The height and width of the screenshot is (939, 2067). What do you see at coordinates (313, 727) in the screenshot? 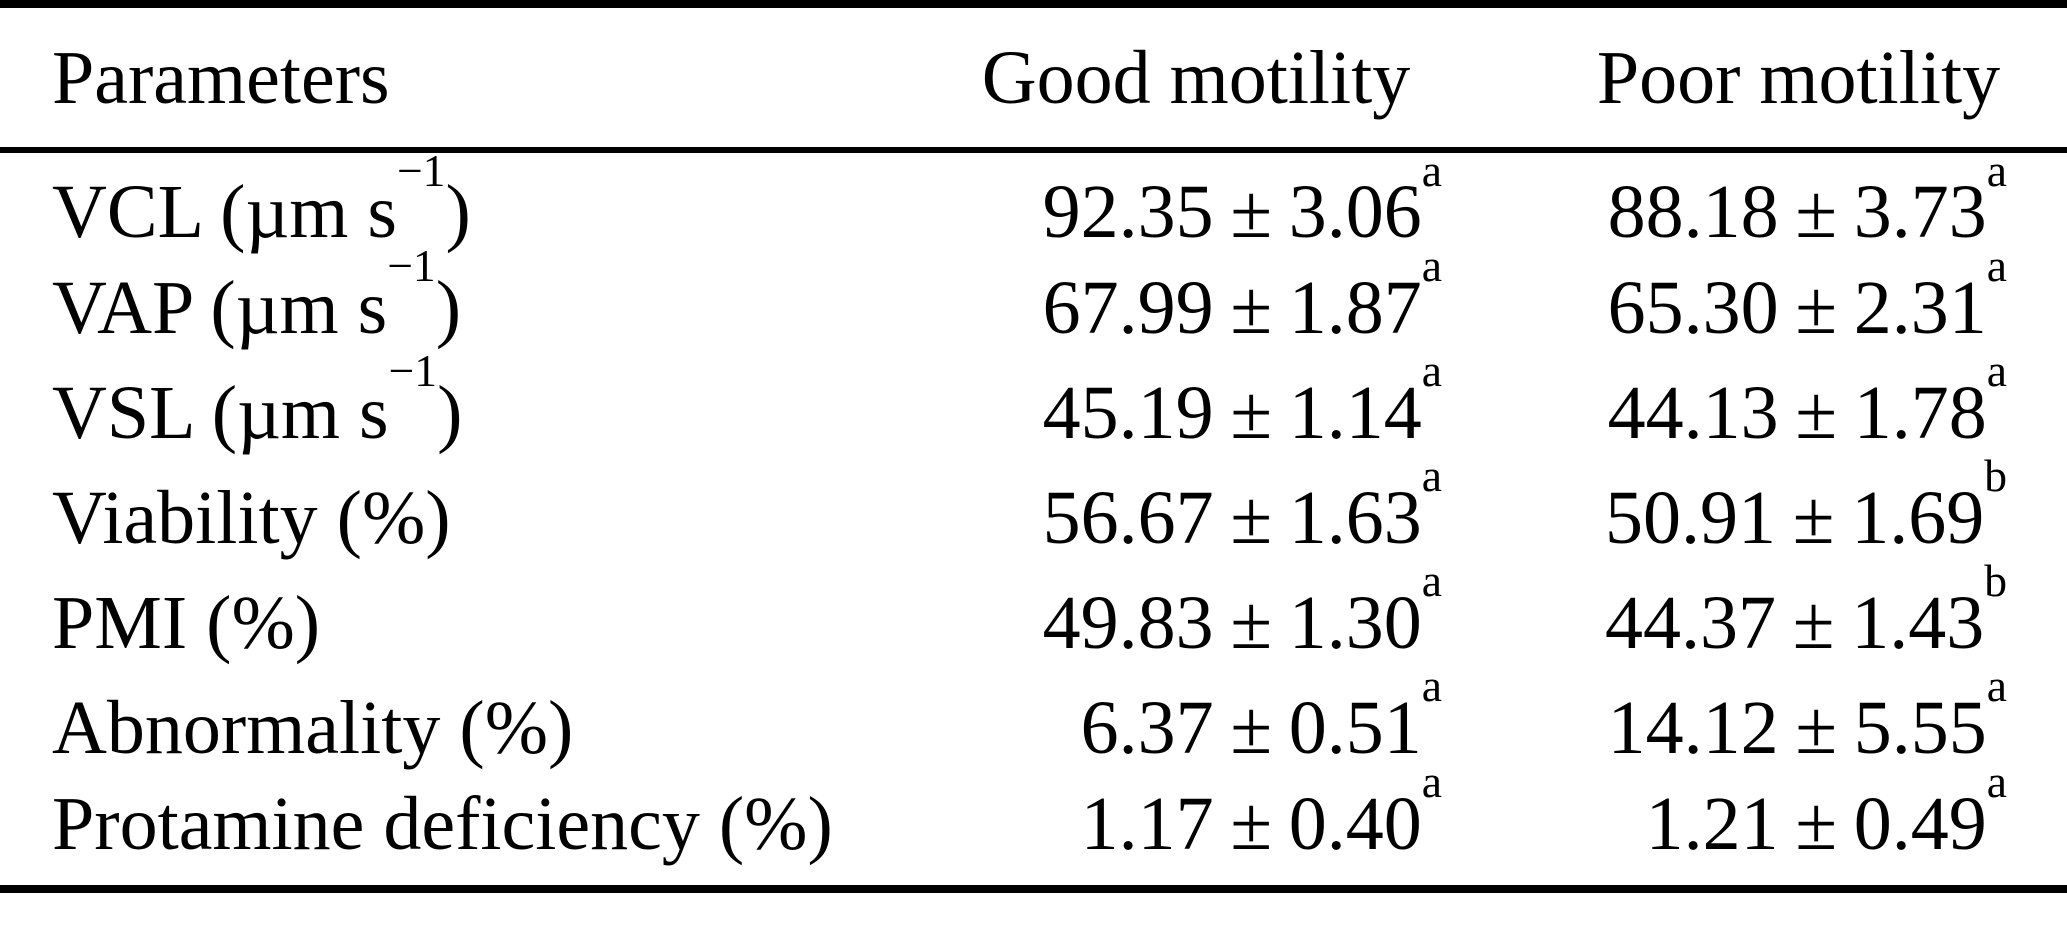
I see `param-label: Abnormality (%)` at bounding box center [313, 727].